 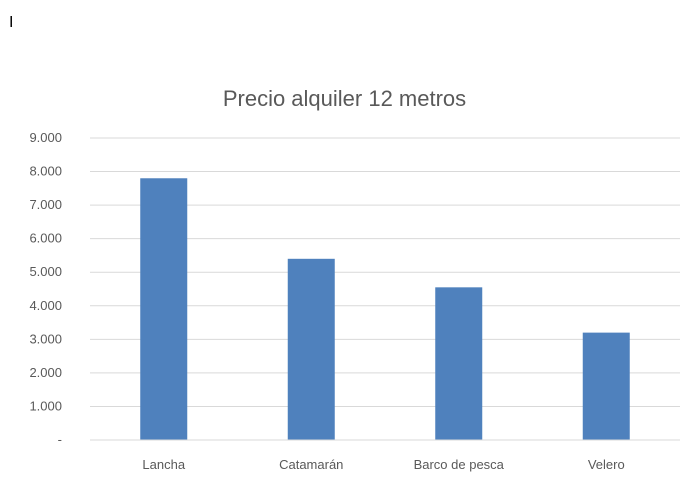 What do you see at coordinates (383, 464) in the screenshot?
I see `category-labels: Lancha Catamarán Barco de pesca Velero` at bounding box center [383, 464].